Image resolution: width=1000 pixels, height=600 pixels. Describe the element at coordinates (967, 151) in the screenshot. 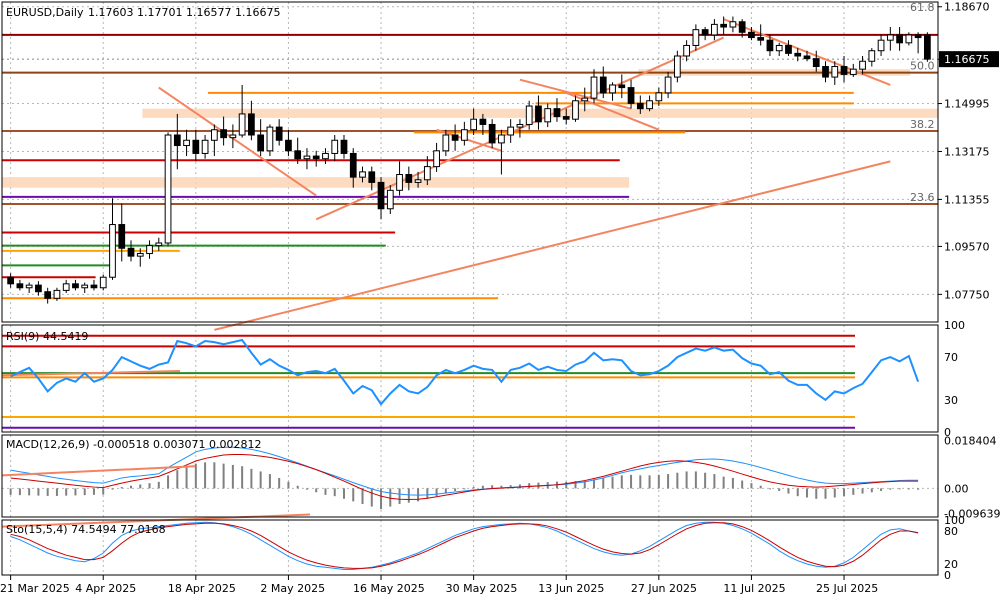

I see `price-tick-label: 1.13175` at that location.